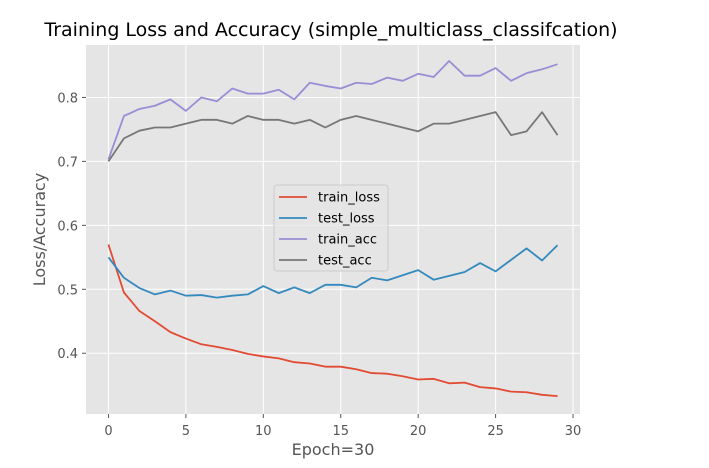 The image size is (709, 468). Describe the element at coordinates (67, 162) in the screenshot. I see `y-tick-label: 0.7` at that location.